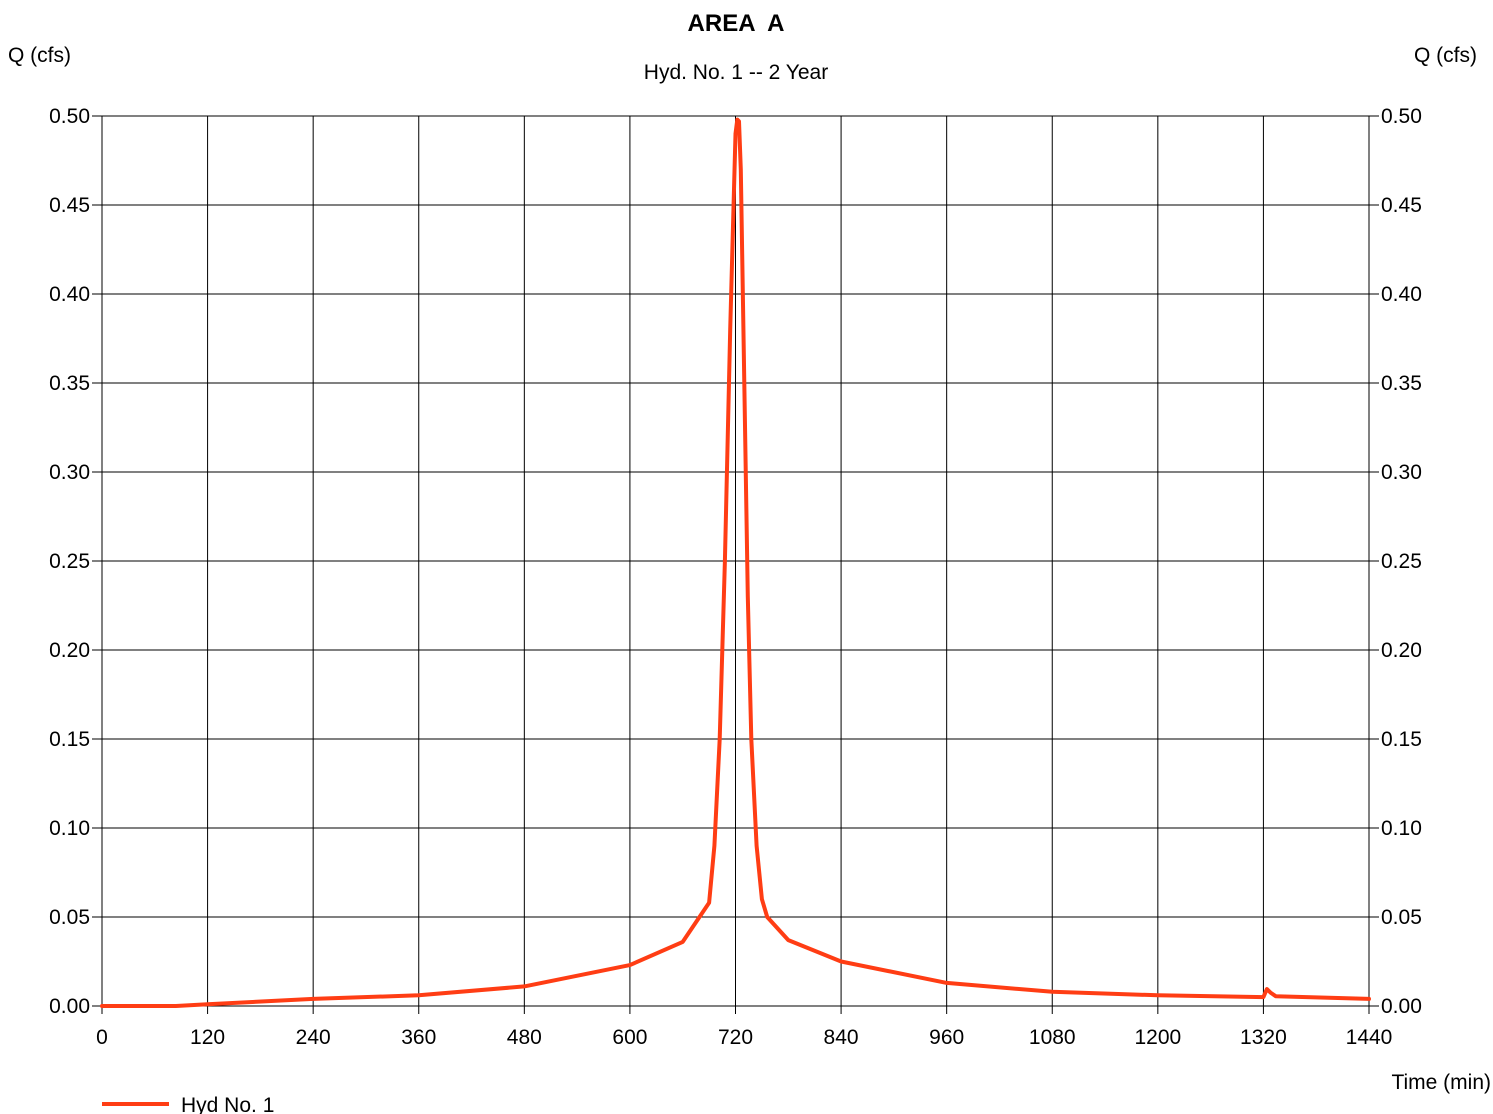 The height and width of the screenshot is (1114, 1493). What do you see at coordinates (1052, 1037) in the screenshot?
I see `x-tick-label: 1080` at bounding box center [1052, 1037].